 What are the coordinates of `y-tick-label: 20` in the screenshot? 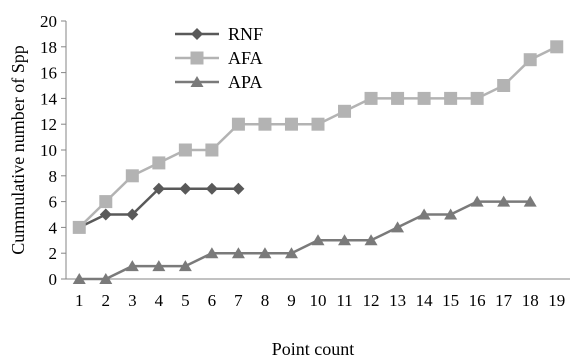 It's located at (48, 21).